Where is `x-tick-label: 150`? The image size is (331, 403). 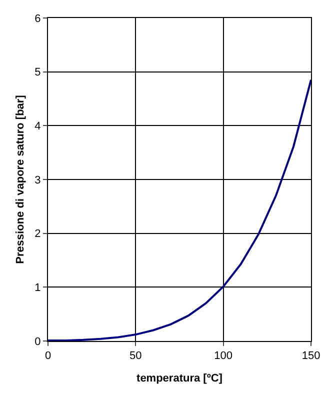 x-tick-label: 150 is located at coordinates (311, 356).